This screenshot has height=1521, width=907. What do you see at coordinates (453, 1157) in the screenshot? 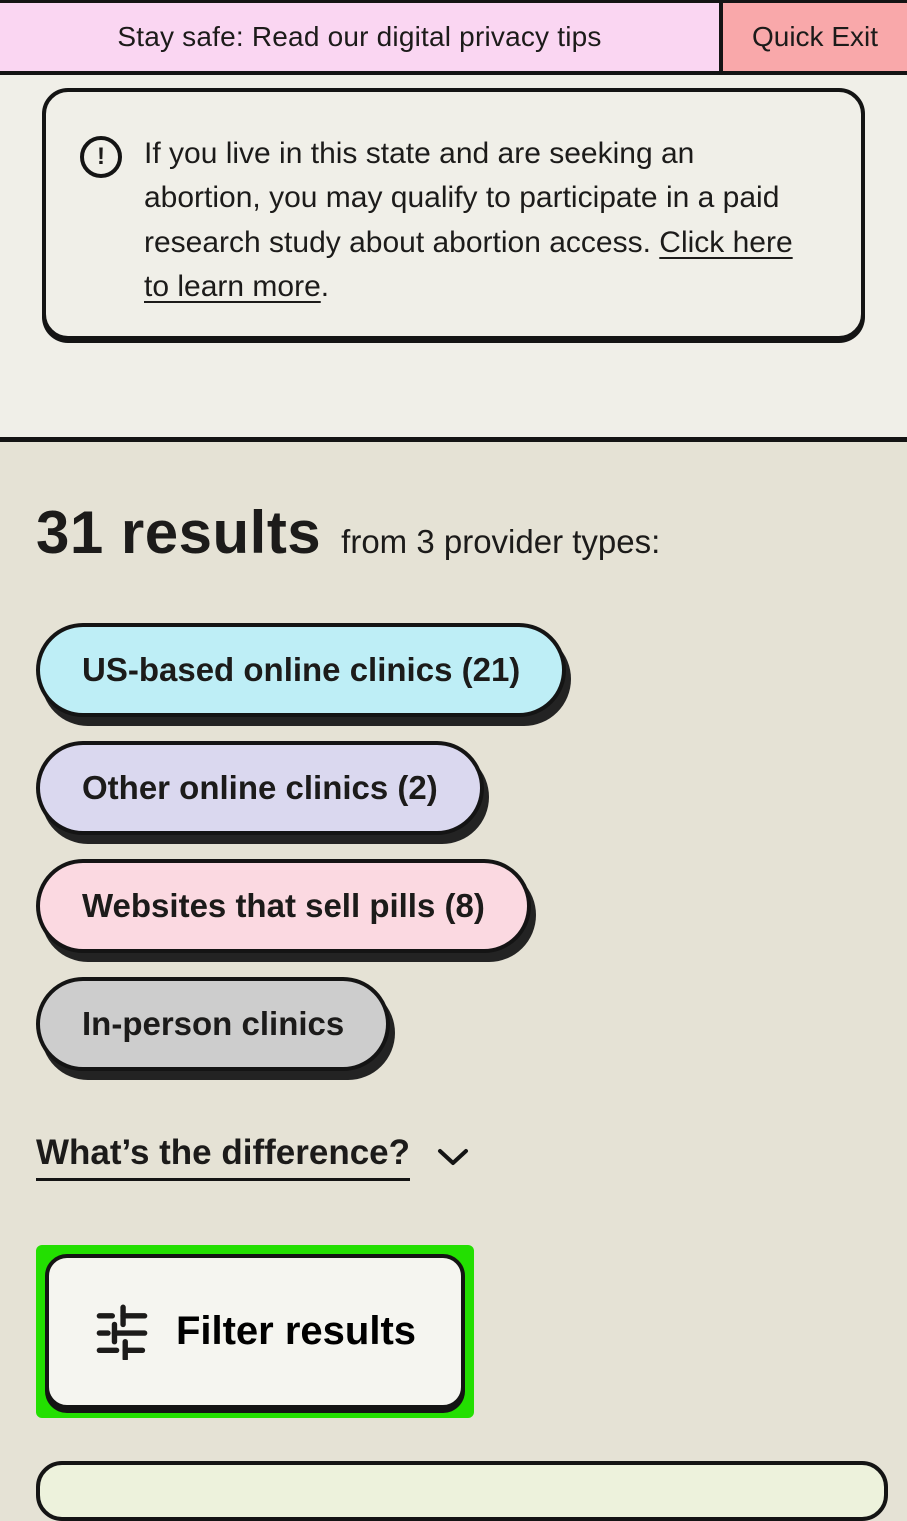
I see `chevron-down-icon` at bounding box center [453, 1157].